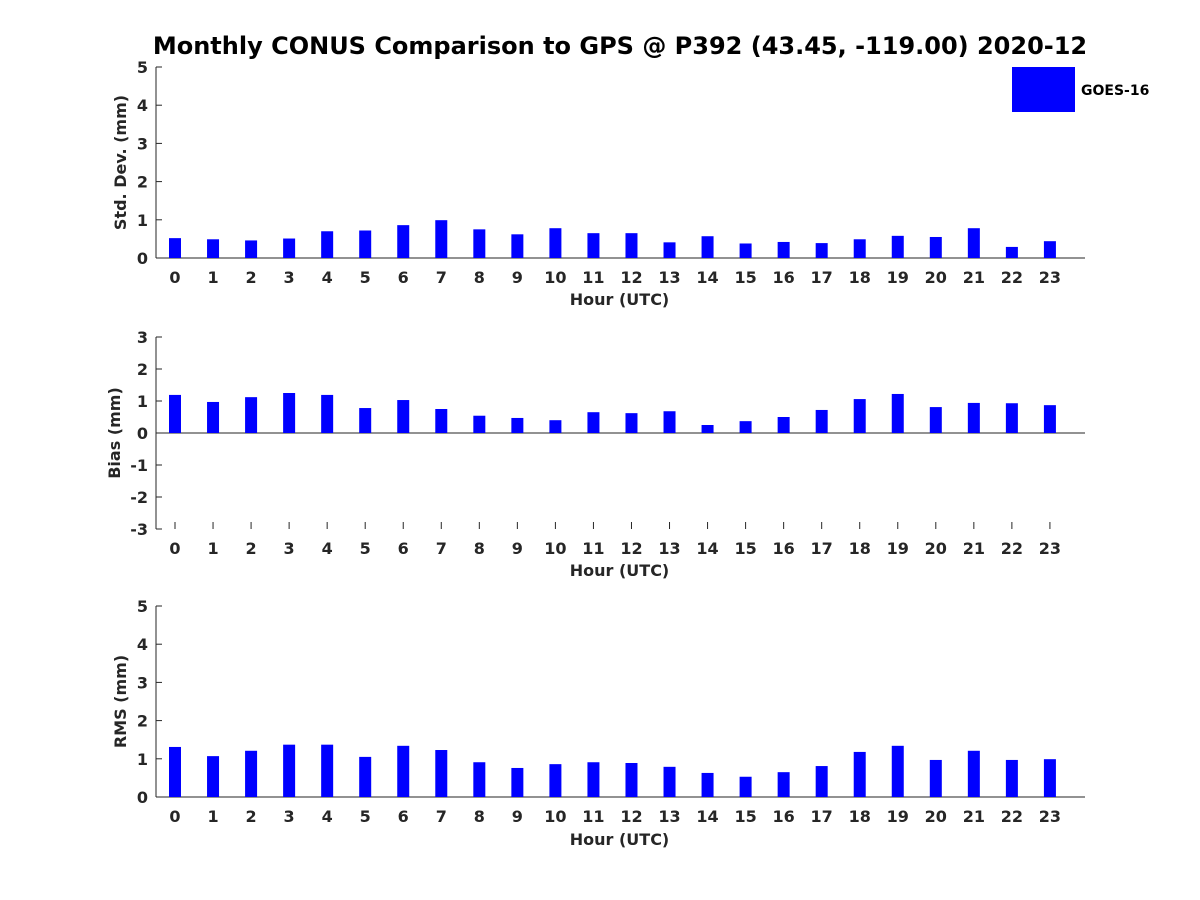 This screenshot has width=1200, height=900. Describe the element at coordinates (139, 465) in the screenshot. I see `y-tick-label: -1` at that location.